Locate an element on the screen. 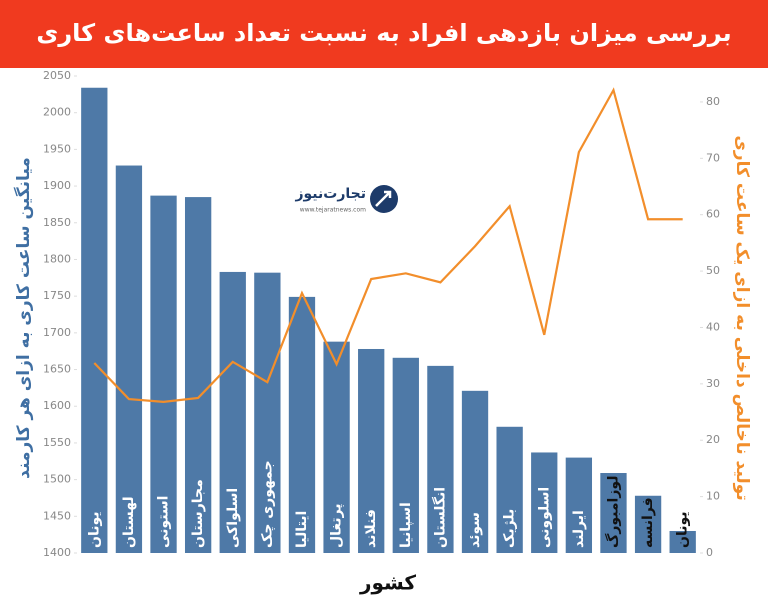 This screenshot has height=609, width=768. x-tick-label: اسلوونی is located at coordinates (544, 517).